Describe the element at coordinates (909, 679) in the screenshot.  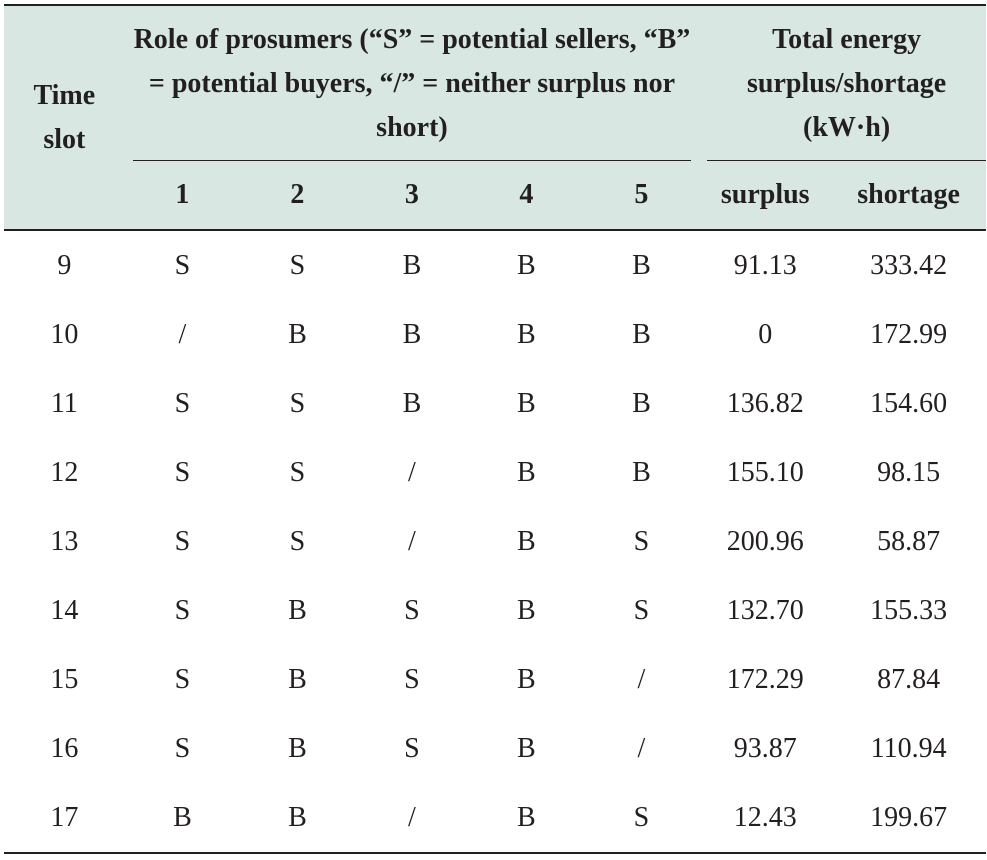
I see `cell-shortage: 87.84` at that location.